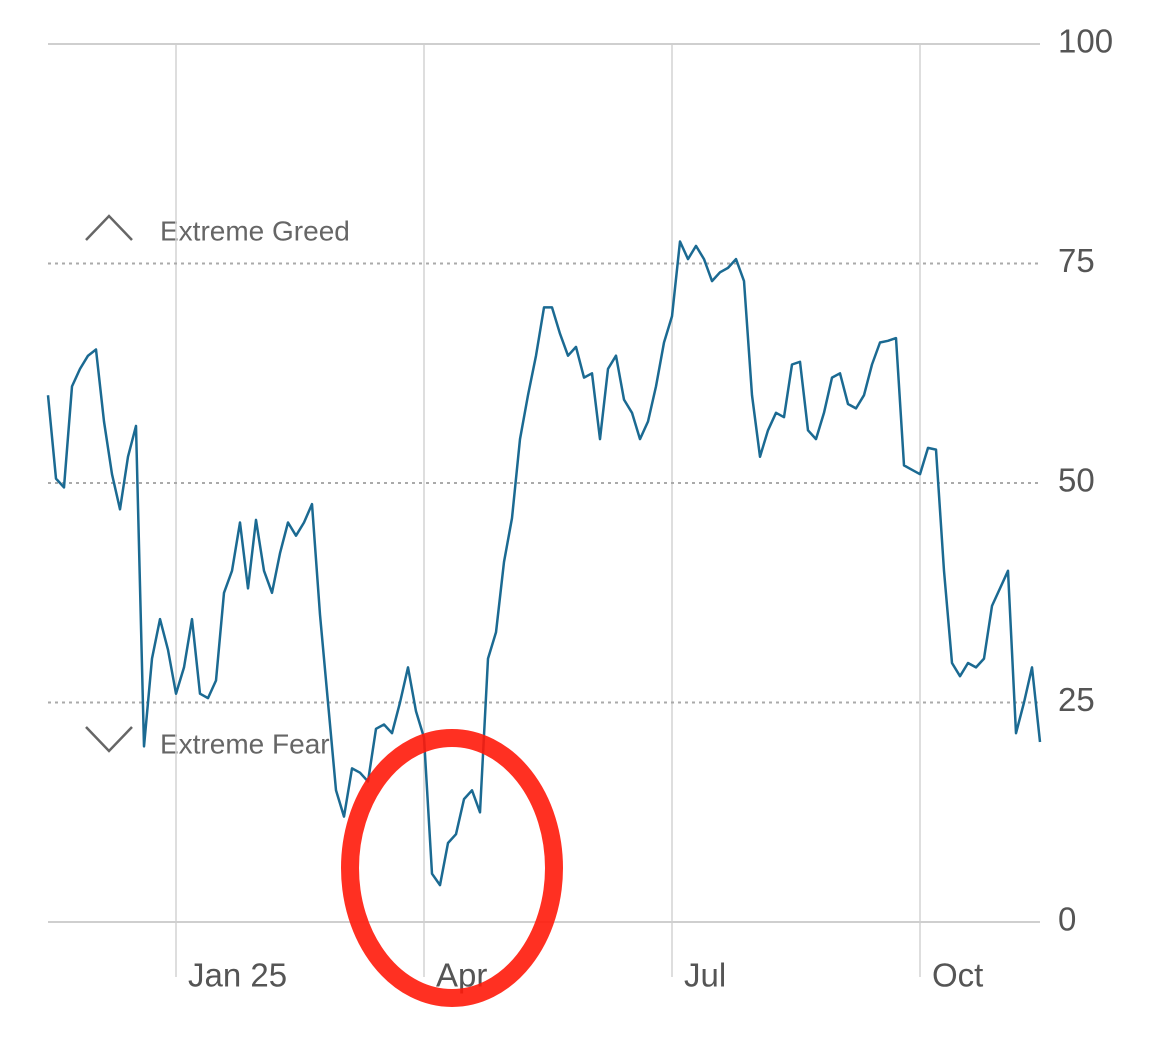  Describe the element at coordinates (255, 230) in the screenshot. I see `annotation: Extreme Greed` at that location.